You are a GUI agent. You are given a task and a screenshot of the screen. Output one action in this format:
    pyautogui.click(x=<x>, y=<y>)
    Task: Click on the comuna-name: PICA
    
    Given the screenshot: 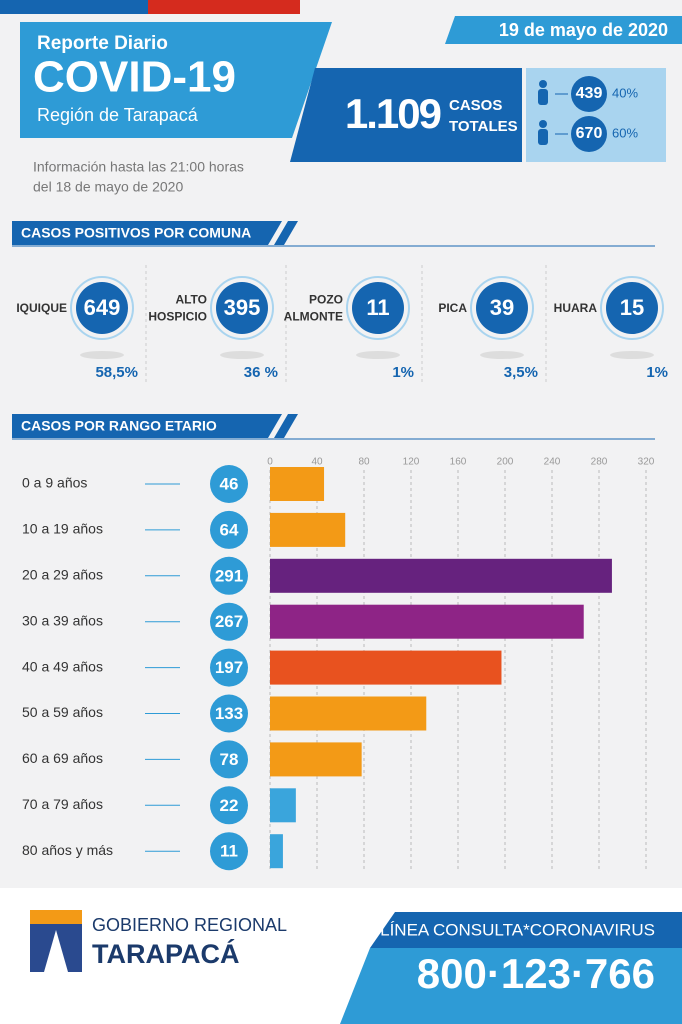 What is the action you would take?
    pyautogui.click(x=452, y=308)
    